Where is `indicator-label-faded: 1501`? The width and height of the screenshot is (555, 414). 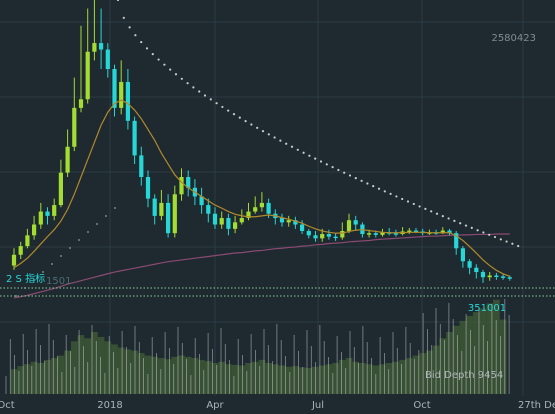
indicator-label-faded: 1501 is located at coordinates (58, 281).